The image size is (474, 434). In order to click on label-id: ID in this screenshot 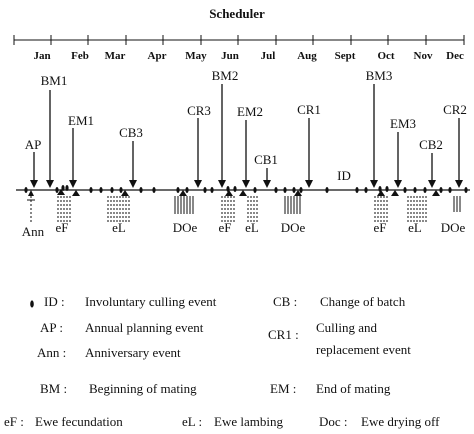, I will do `click(344, 175)`.